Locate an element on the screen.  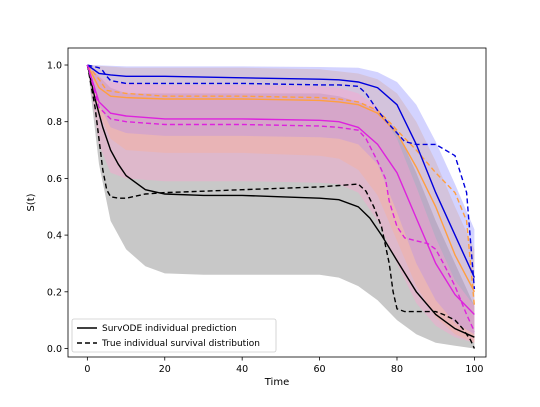
y-tick-label: 0.6 is located at coordinates (54, 179).